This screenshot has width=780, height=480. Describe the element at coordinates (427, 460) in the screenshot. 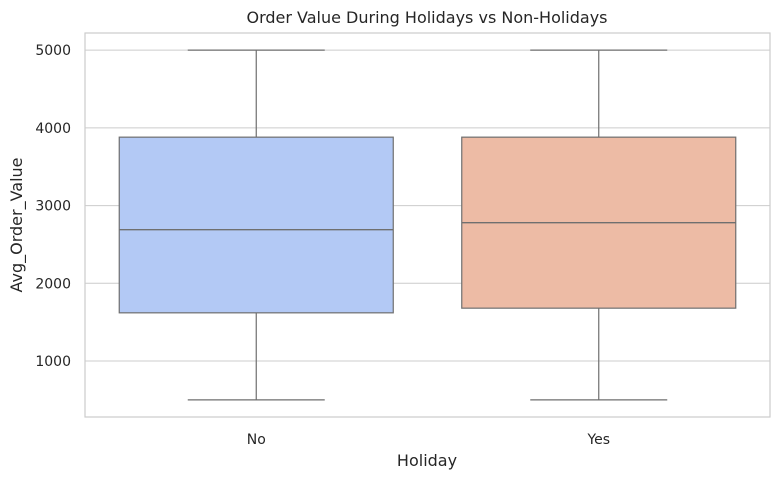

I see `x-axis-label: Holiday` at that location.